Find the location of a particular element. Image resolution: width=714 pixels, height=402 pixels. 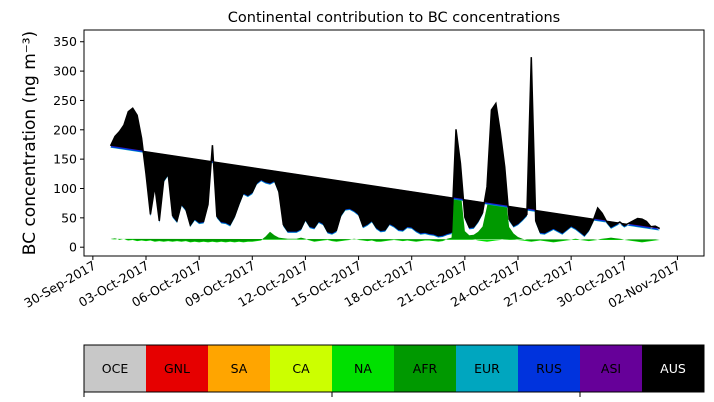

legend-swatch-afr is located at coordinates (425, 368).